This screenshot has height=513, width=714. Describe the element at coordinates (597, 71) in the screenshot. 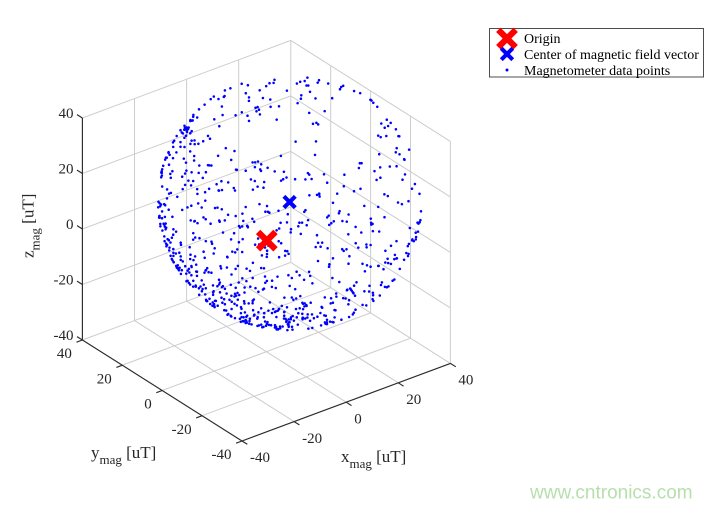

I see `svg-text: Magnetometer data points` at that location.